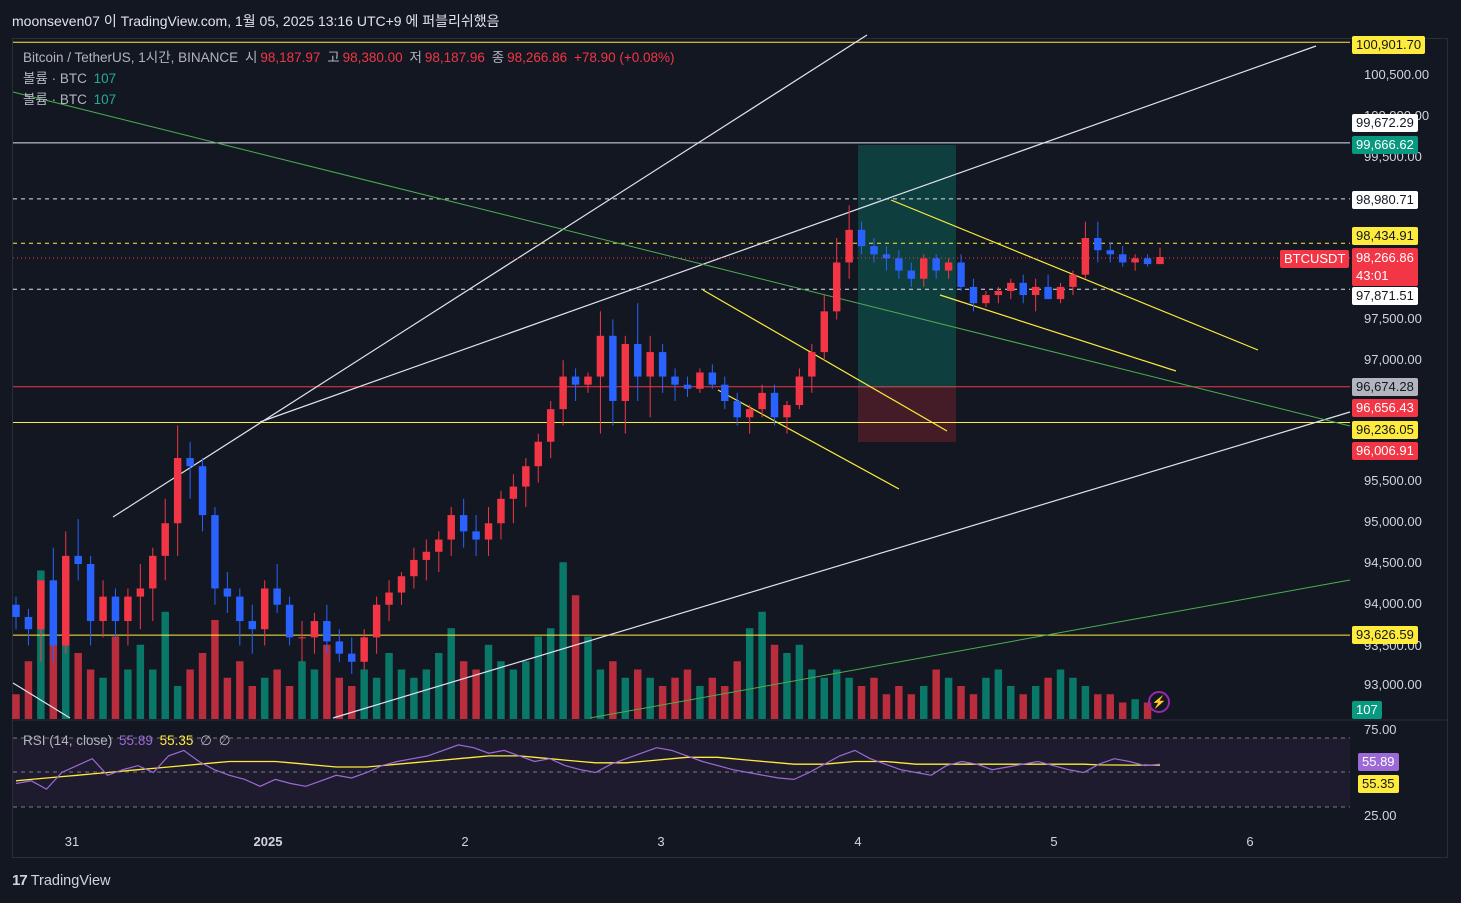 The width and height of the screenshot is (1461, 903). I want to click on volume-value: 107, so click(105, 78).